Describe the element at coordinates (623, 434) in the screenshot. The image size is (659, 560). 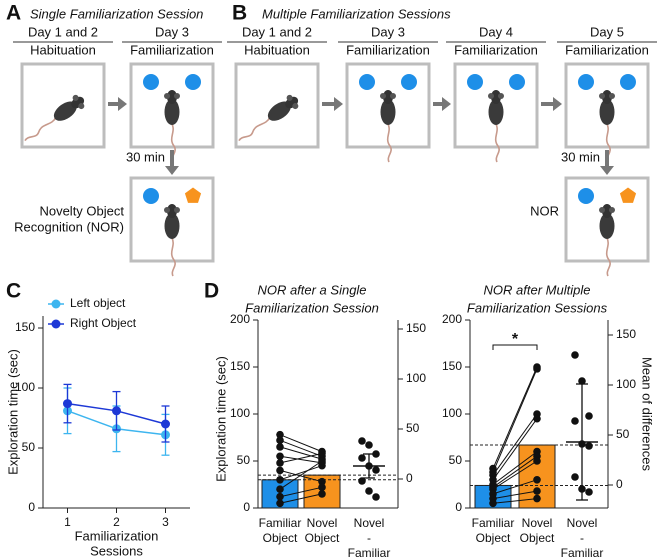
I see `y2-tick-label: 50` at that location.